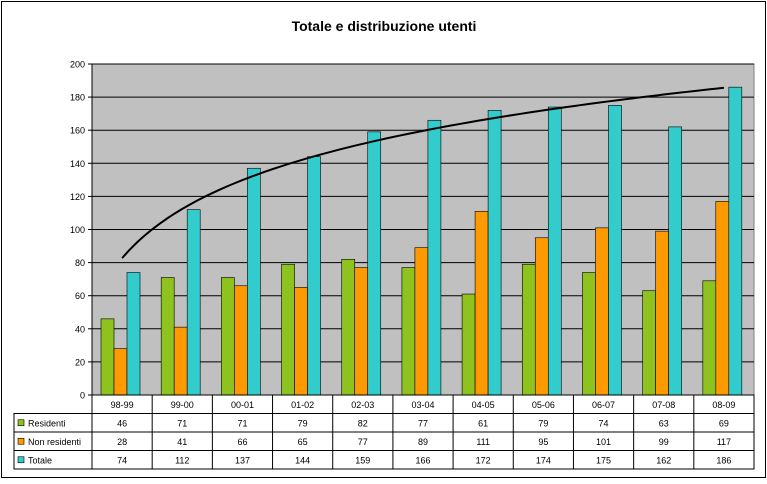  Describe the element at coordinates (80, 329) in the screenshot. I see `y-tick-label: 40` at that location.